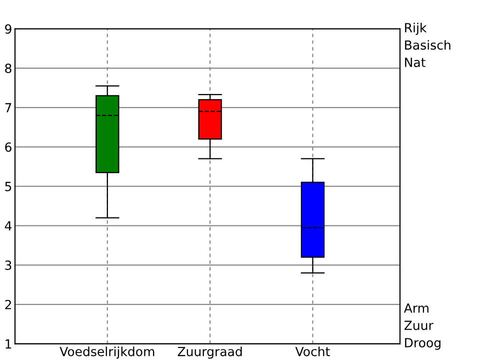 The height and width of the screenshot is (360, 500). What do you see at coordinates (415, 63) in the screenshot?
I see `text: Nat` at bounding box center [415, 63].